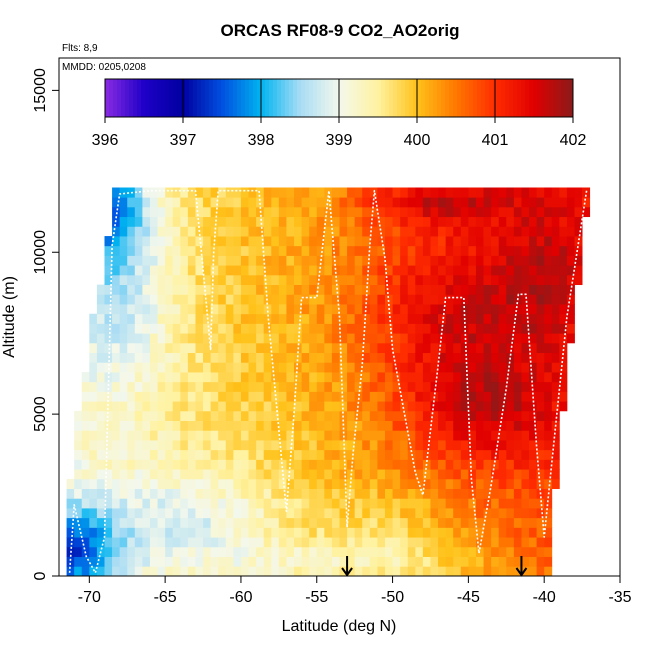  What do you see at coordinates (347, 566) in the screenshot?
I see `arrow-marker` at bounding box center [347, 566].